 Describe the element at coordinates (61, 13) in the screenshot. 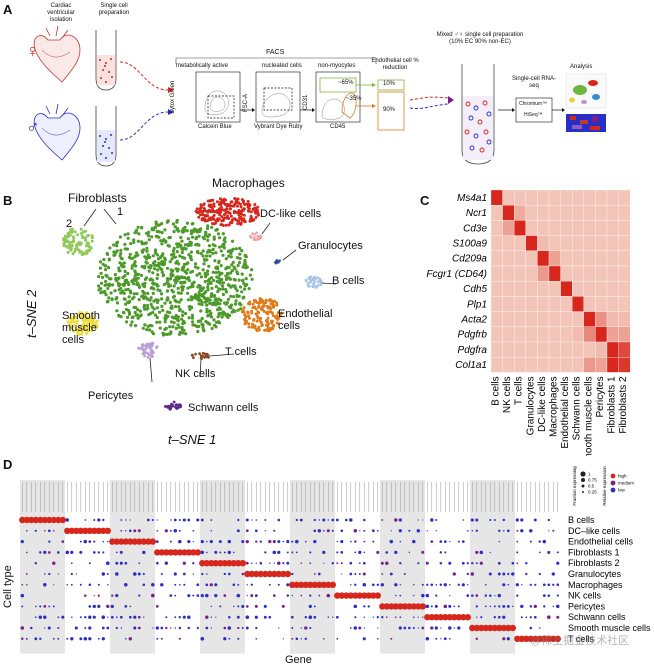

I see `isolation-label: Cardiac ventricular isolation` at that location.